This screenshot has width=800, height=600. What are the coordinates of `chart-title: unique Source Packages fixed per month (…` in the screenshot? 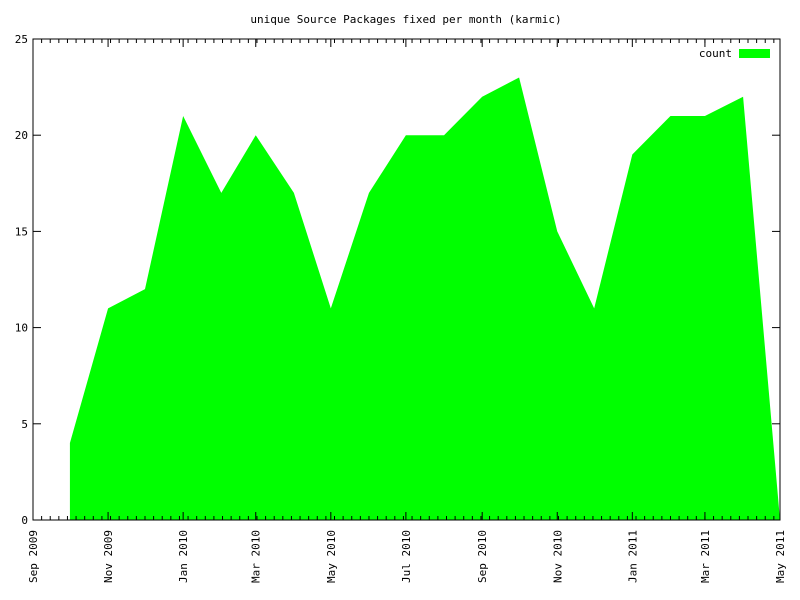 It's located at (405, 19).